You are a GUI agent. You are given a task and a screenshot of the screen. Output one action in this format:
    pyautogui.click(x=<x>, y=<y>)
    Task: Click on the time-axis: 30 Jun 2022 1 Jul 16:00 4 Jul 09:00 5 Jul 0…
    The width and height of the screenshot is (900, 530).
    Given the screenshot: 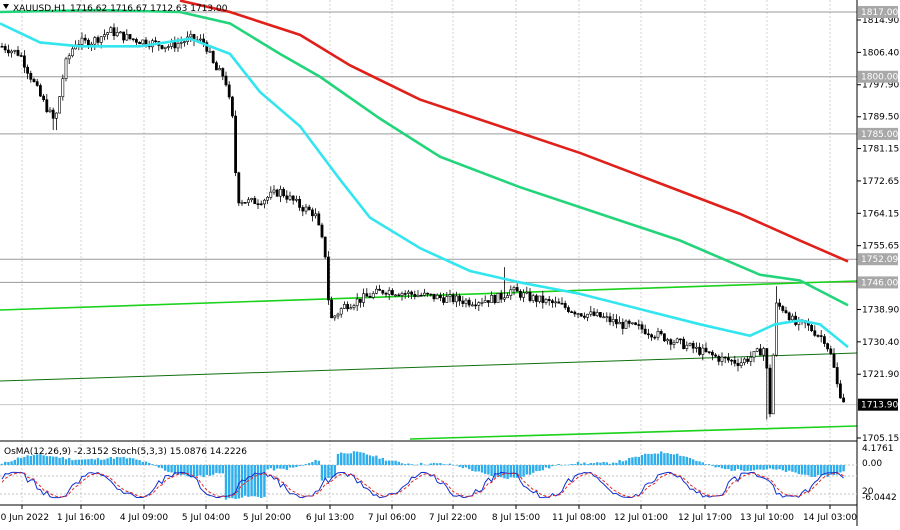 What is the action you would take?
    pyautogui.click(x=428, y=514)
    